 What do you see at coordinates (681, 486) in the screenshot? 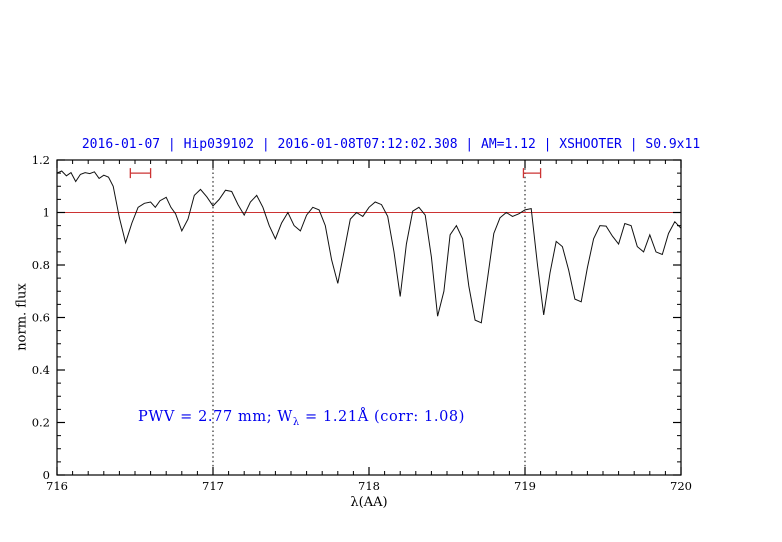
I see `x-tick-label: 720` at bounding box center [681, 486].